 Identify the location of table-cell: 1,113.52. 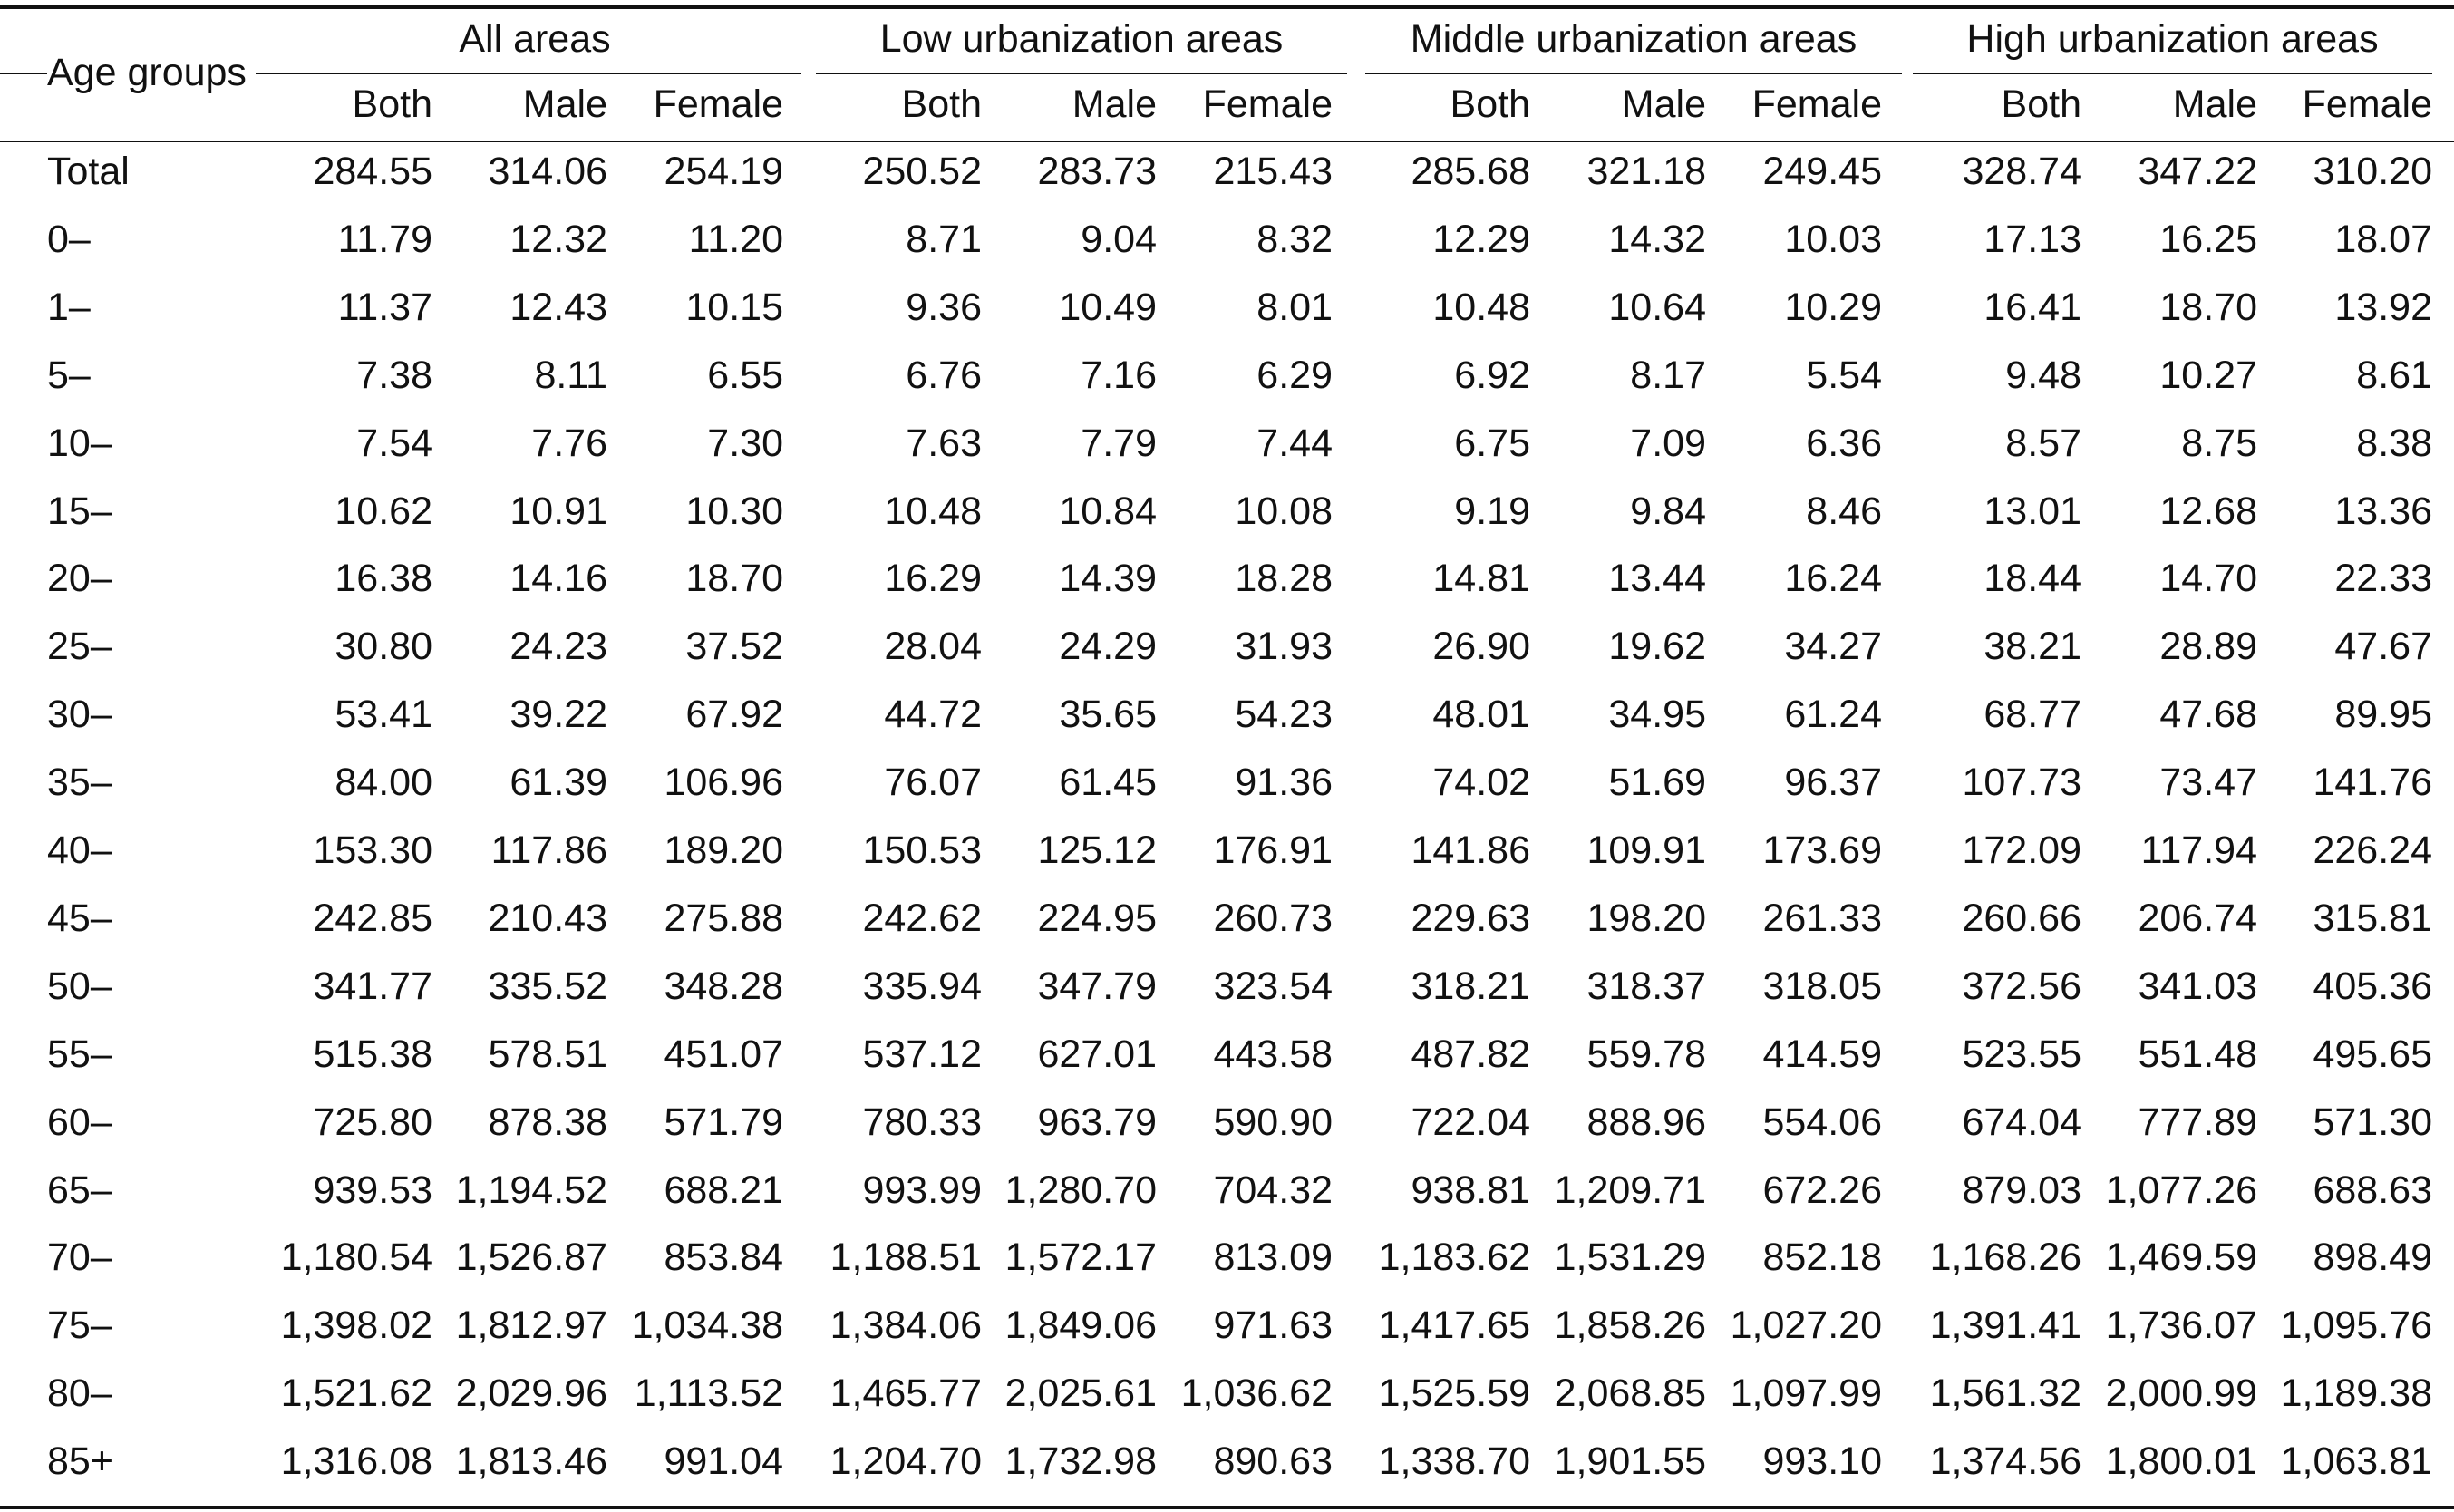
(708, 1393).